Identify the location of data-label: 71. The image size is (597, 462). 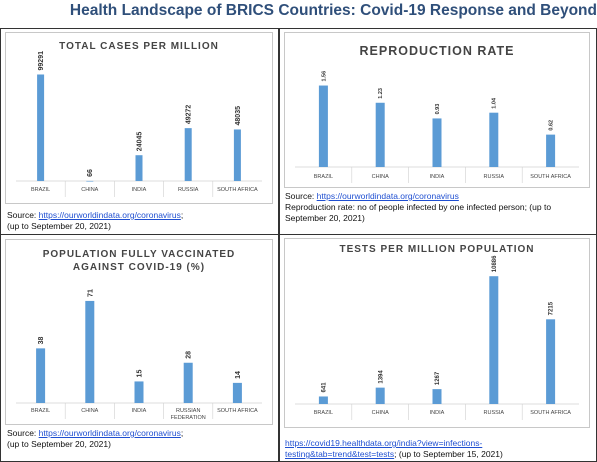
(90, 293).